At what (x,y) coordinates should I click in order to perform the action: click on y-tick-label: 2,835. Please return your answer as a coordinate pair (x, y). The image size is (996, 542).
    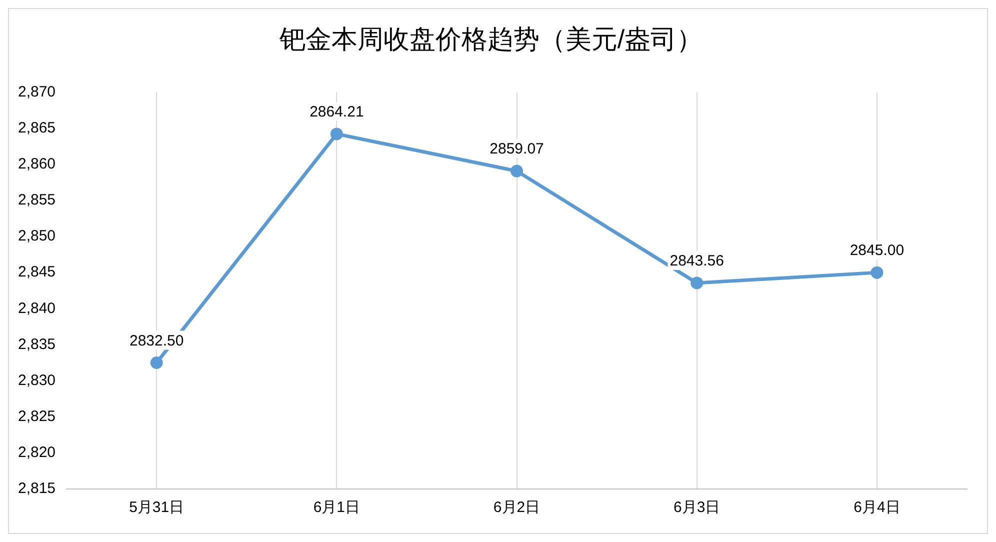
    Looking at the image, I should click on (37, 344).